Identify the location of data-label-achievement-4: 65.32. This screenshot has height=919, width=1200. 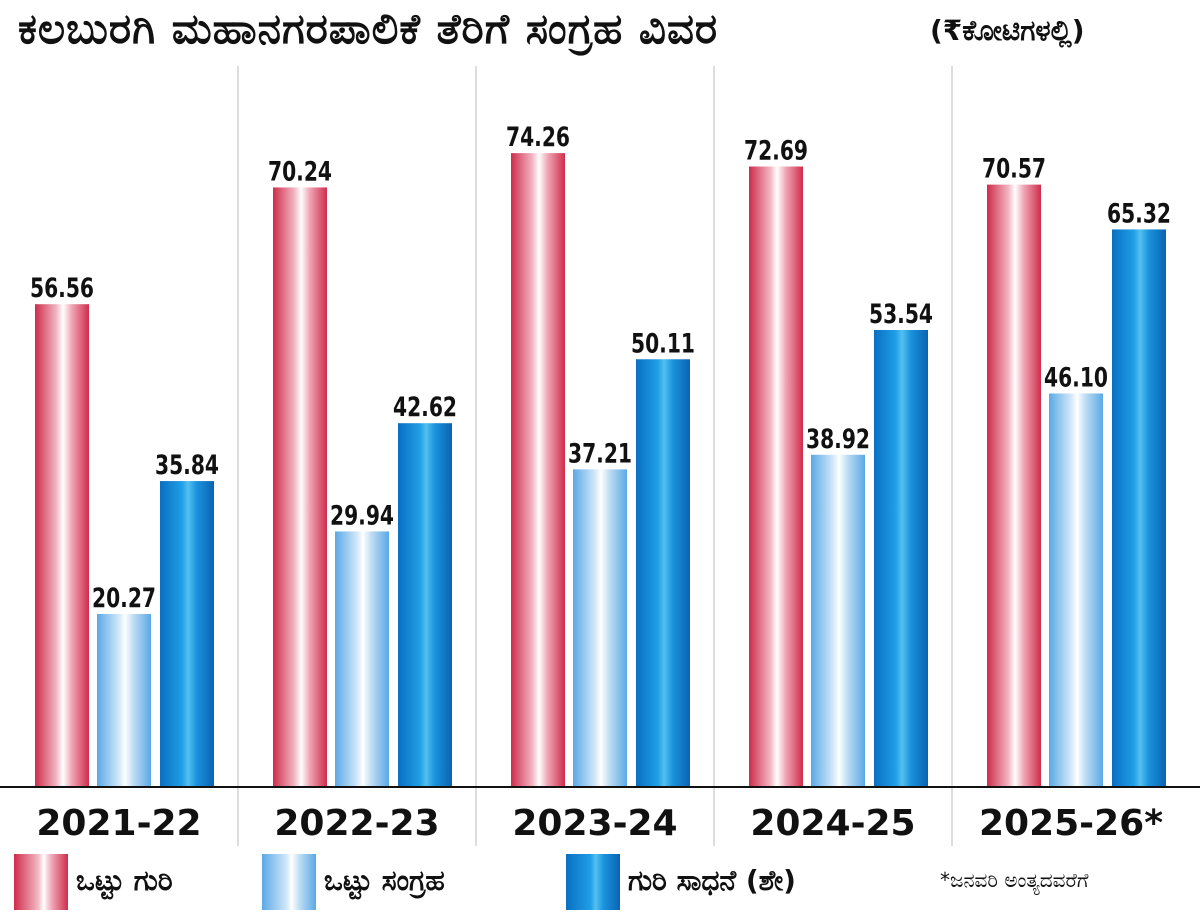
(1139, 213).